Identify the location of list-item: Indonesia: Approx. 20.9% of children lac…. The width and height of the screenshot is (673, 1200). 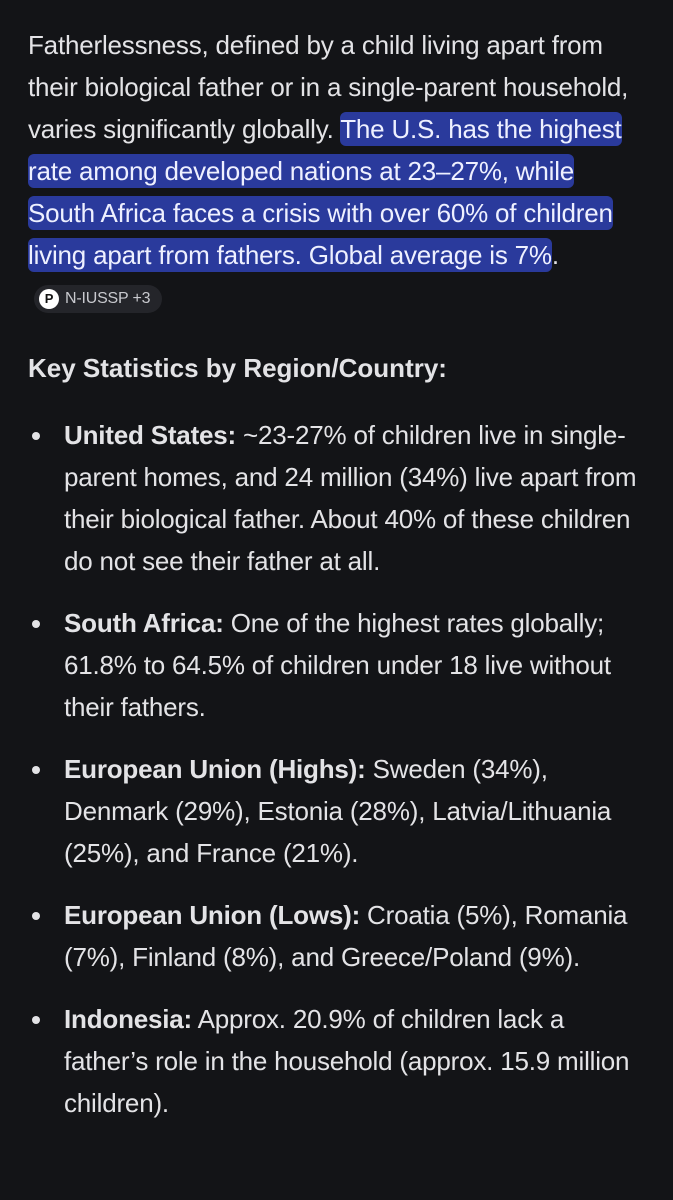
(336, 1061).